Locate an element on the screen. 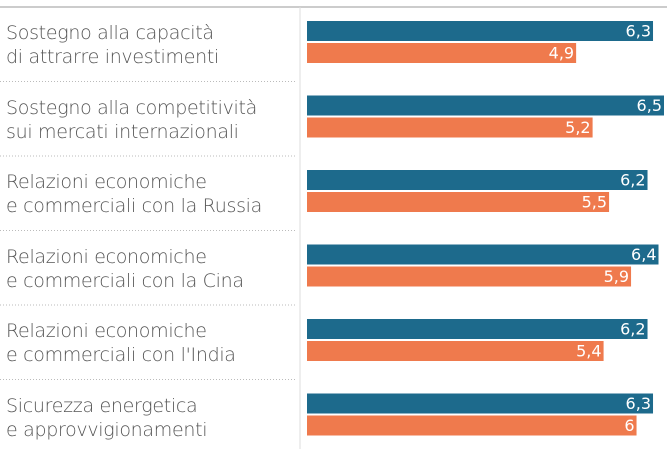  value-label: 5,9 is located at coordinates (616, 276).